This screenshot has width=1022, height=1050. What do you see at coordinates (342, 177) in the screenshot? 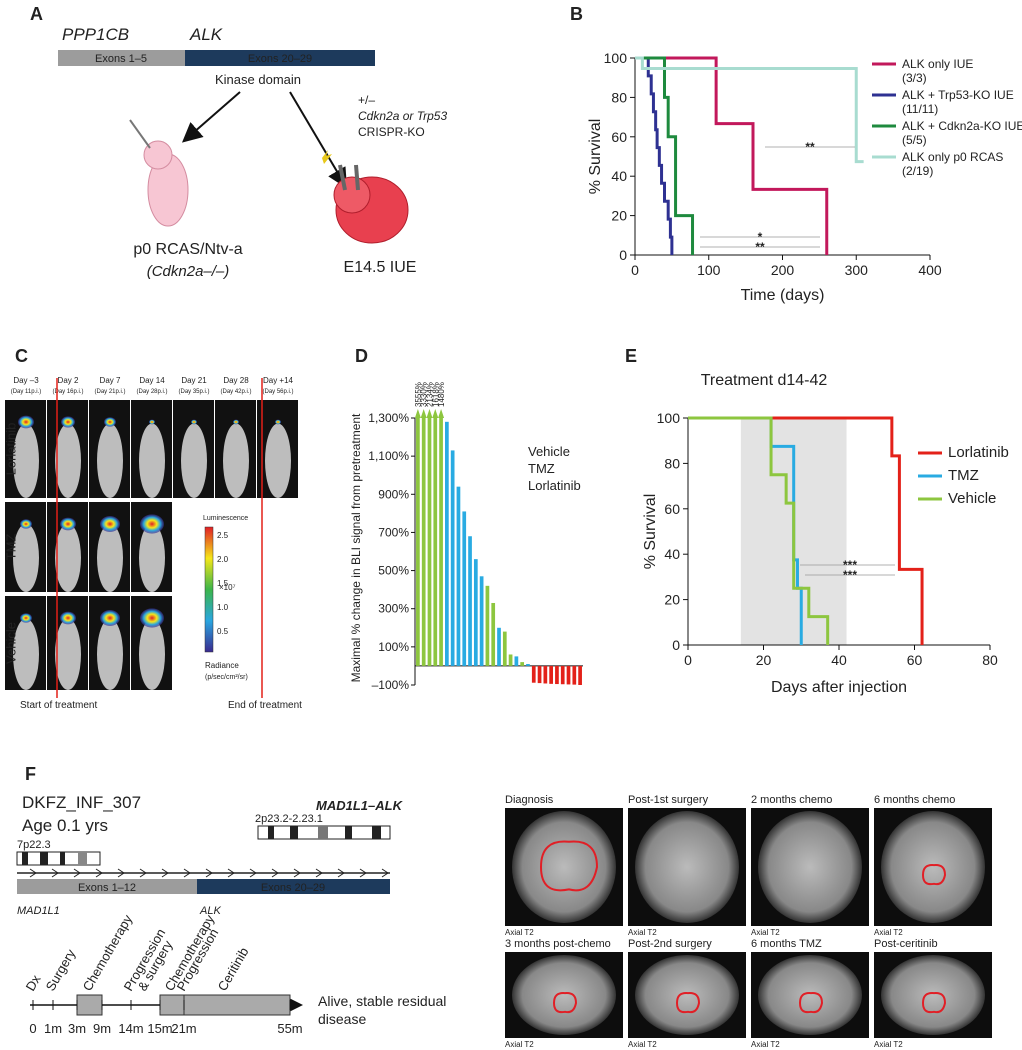
I see `electrode` at bounding box center [342, 177].